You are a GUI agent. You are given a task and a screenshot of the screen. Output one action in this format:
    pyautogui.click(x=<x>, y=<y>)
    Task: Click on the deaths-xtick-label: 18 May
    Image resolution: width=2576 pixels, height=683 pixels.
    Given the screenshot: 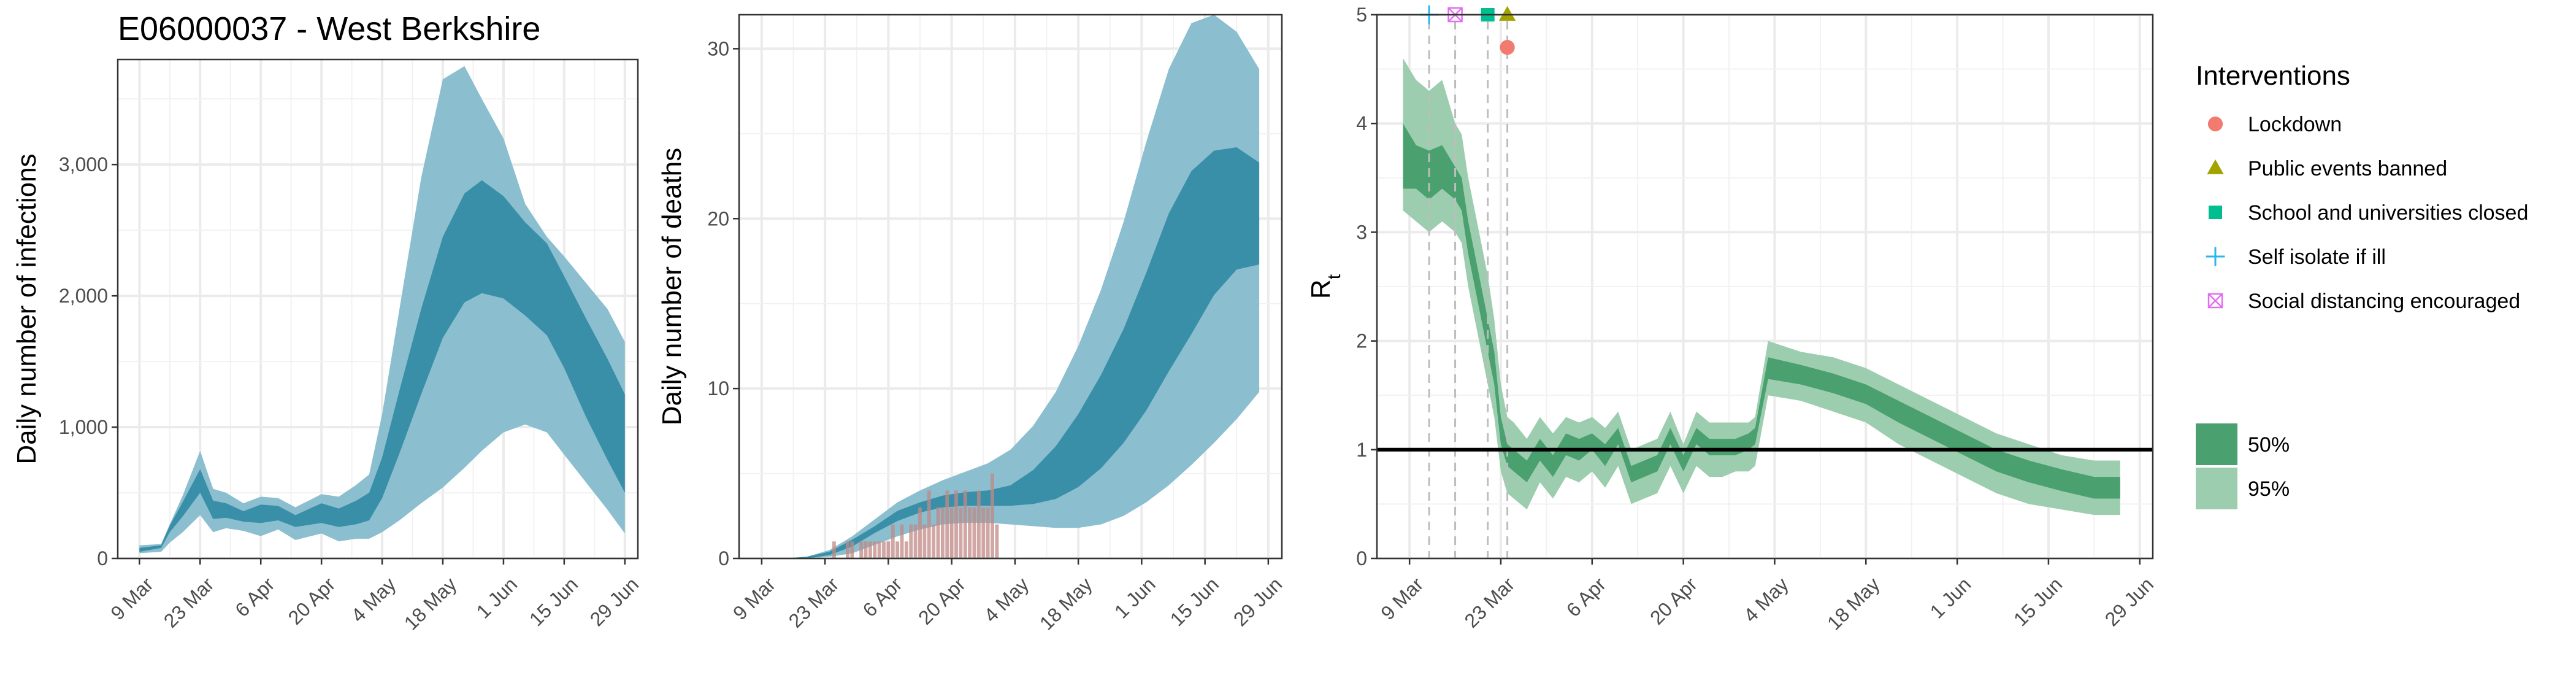 What is the action you would take?
    pyautogui.click(x=1066, y=604)
    